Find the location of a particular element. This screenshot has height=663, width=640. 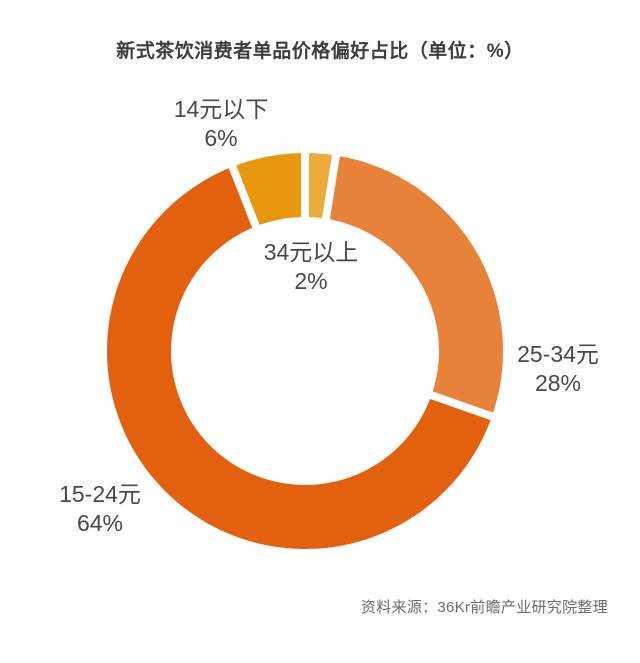

chart-title: 新式茶饮消费者单品价格偏好占比（单位：%） is located at coordinates (320, 51).